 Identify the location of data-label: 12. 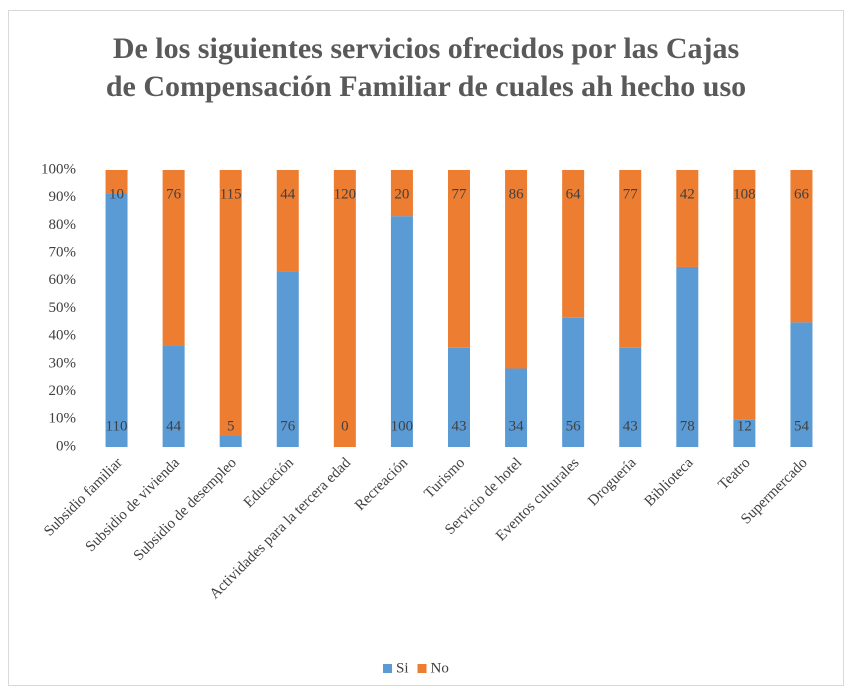
(744, 426).